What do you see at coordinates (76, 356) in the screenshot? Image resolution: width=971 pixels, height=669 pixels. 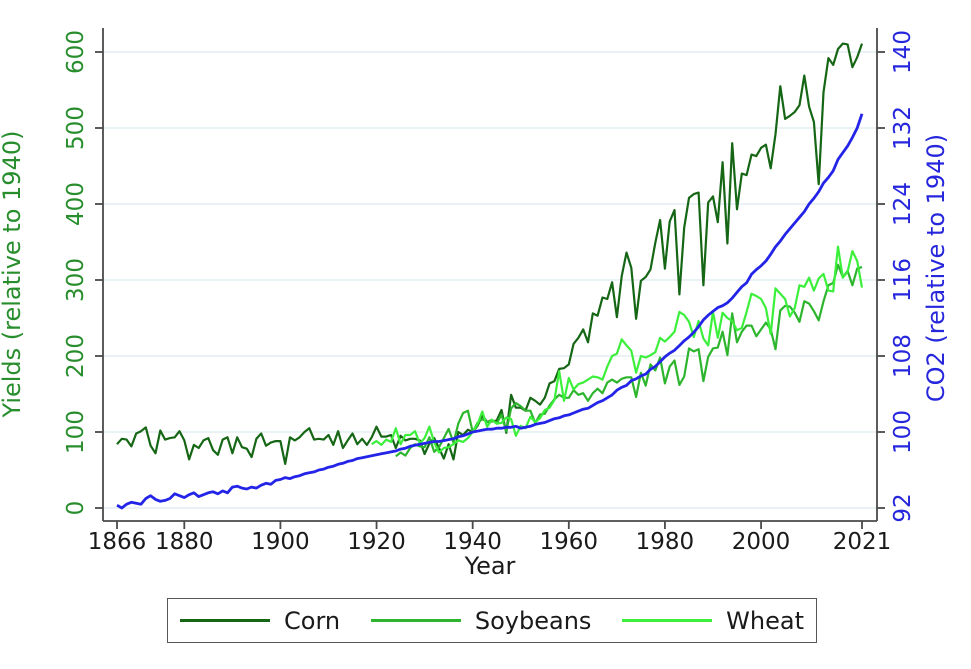 I see `left-tick-label: 200` at bounding box center [76, 356].